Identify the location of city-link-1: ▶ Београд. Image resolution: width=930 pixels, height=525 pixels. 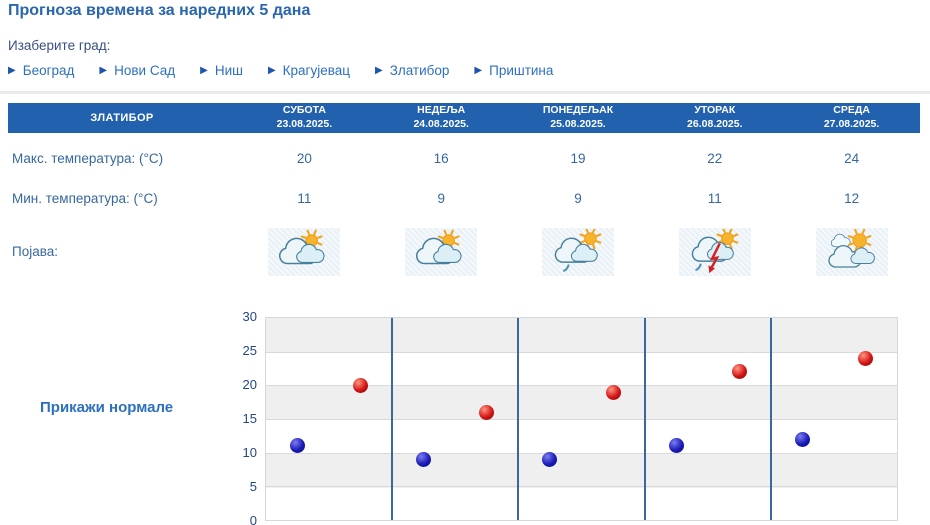
(41, 70).